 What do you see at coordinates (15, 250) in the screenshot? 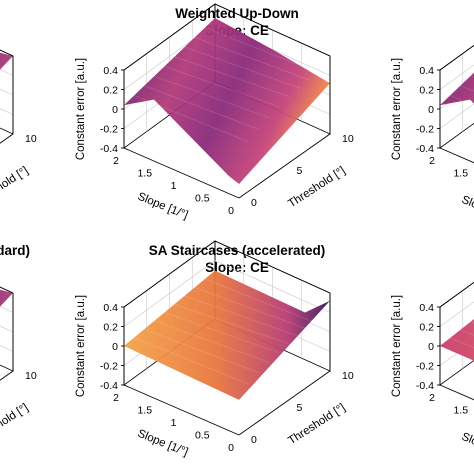
I see `panel-title: dard)` at bounding box center [15, 250].